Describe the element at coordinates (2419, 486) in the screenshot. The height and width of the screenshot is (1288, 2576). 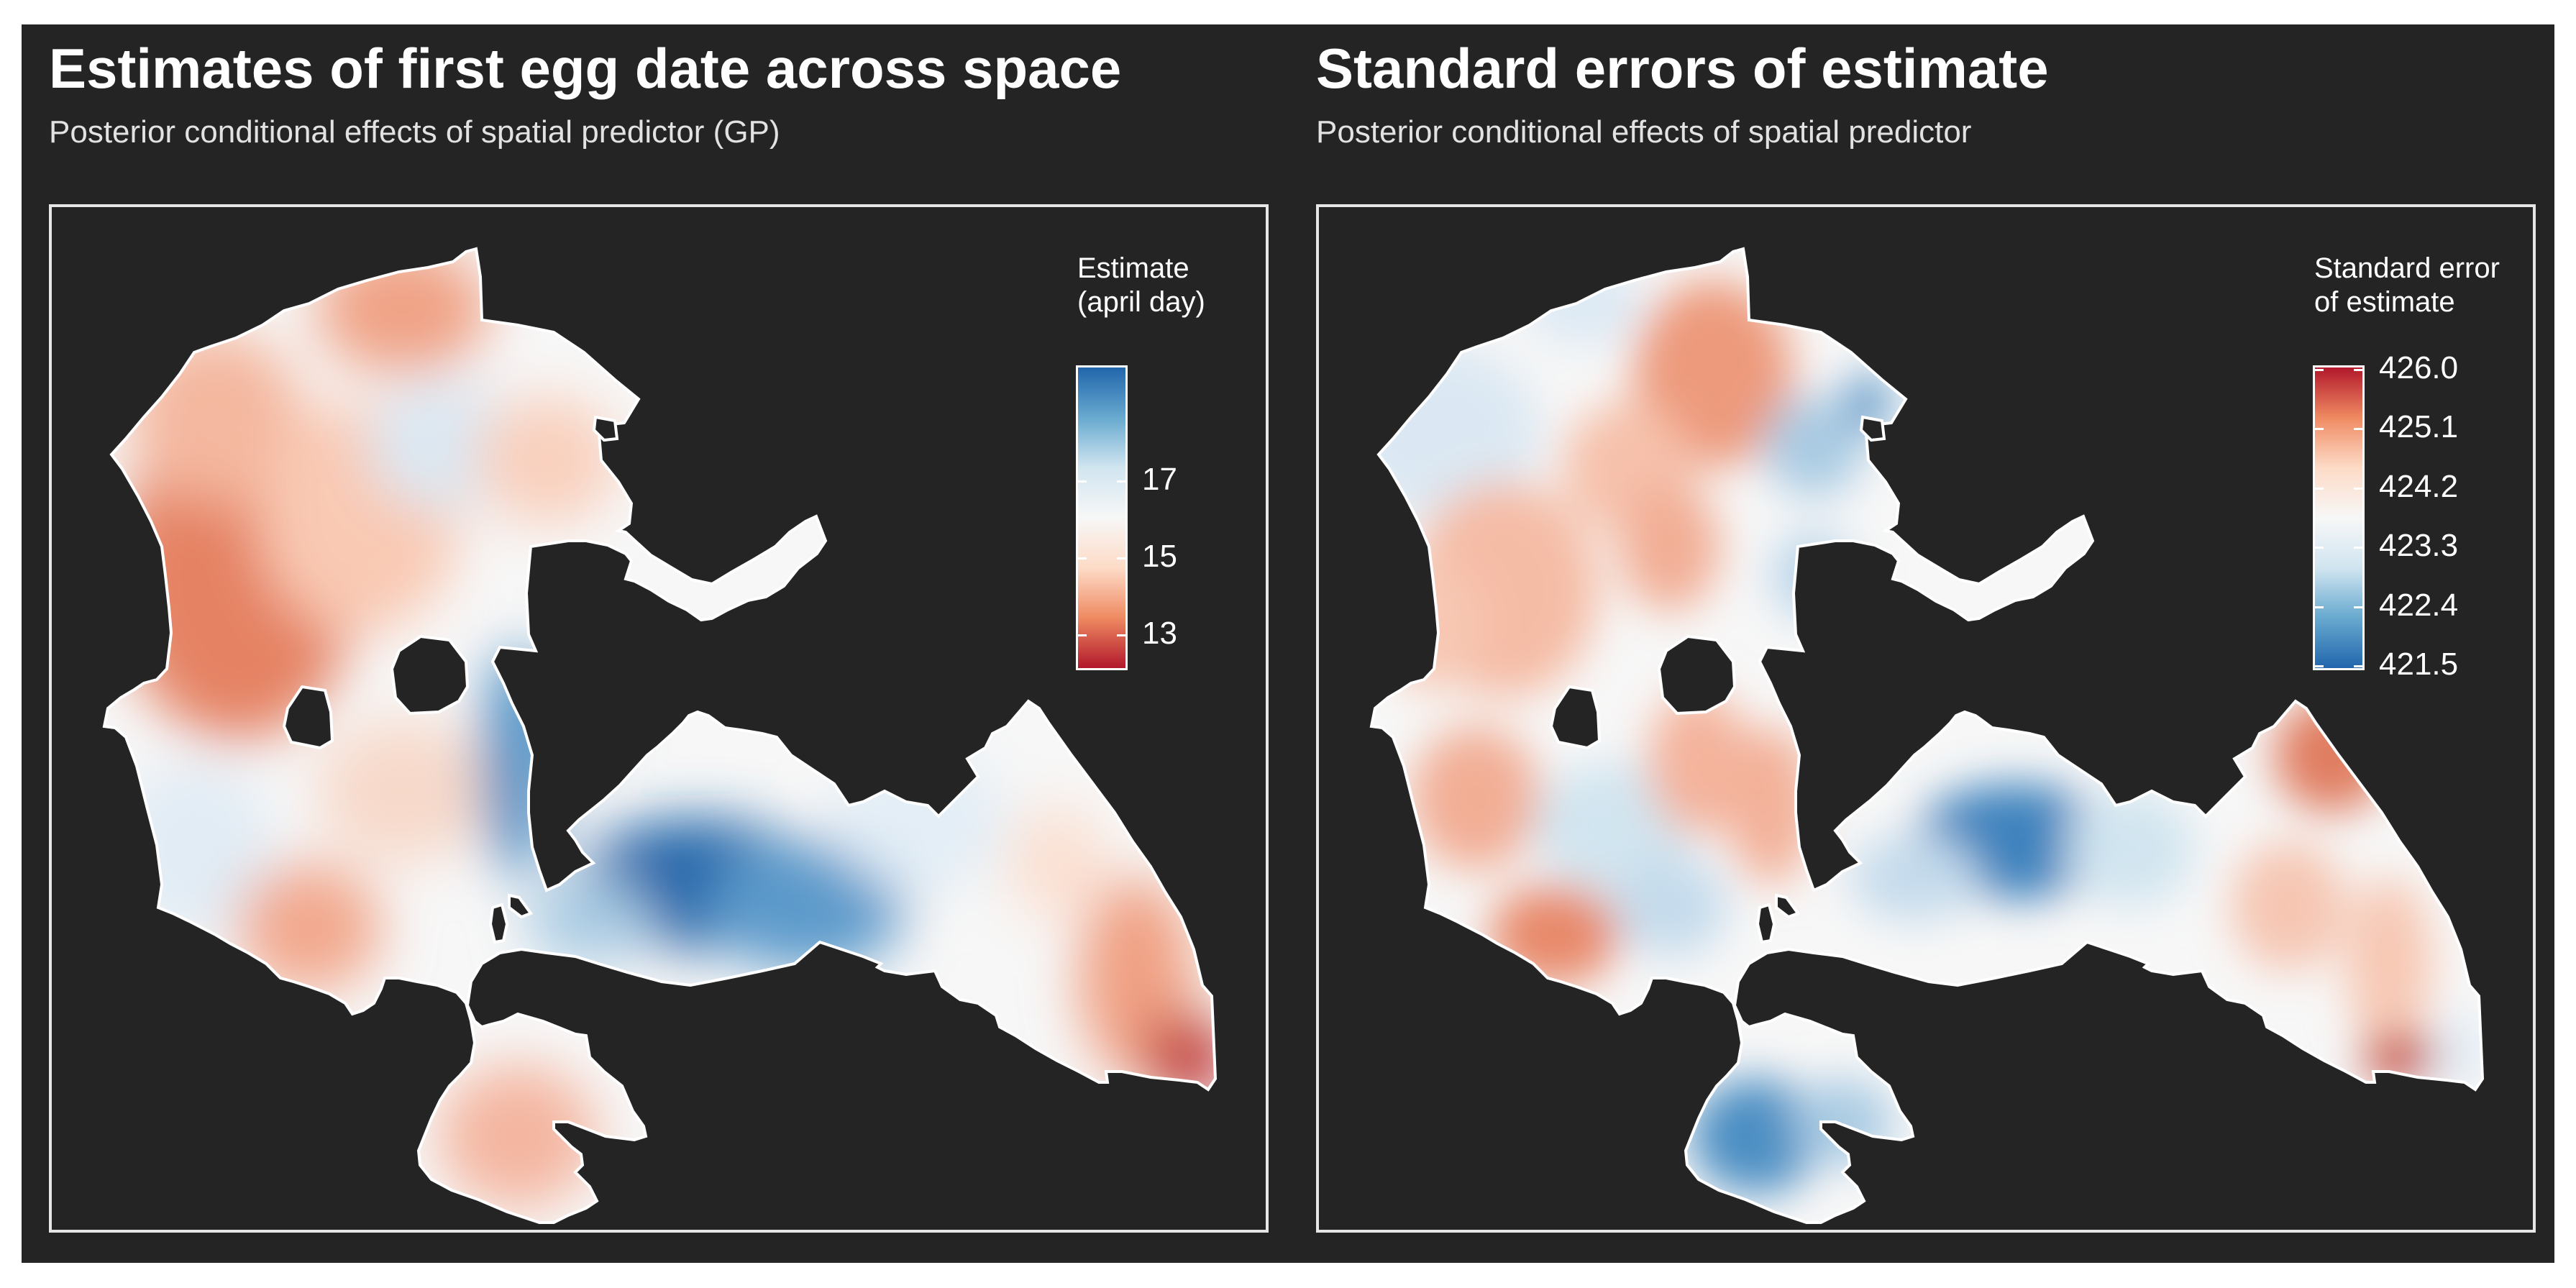
I see `right-colorbar-tick-label: 424.2` at that location.